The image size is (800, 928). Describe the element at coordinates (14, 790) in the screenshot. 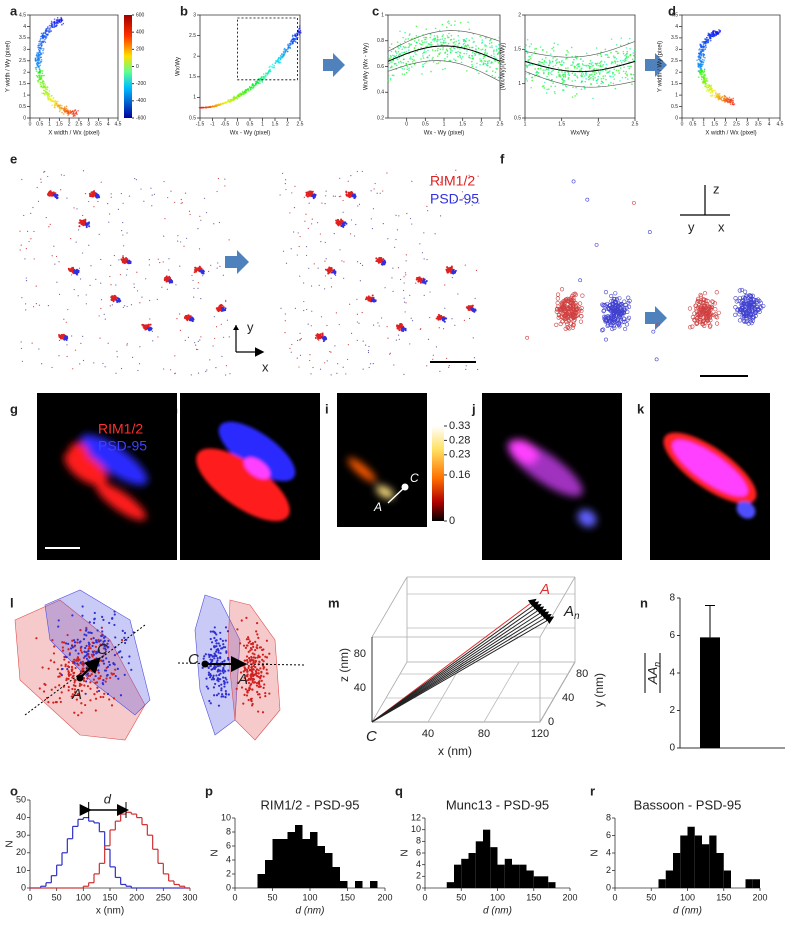

I see `panel-label: o` at that location.